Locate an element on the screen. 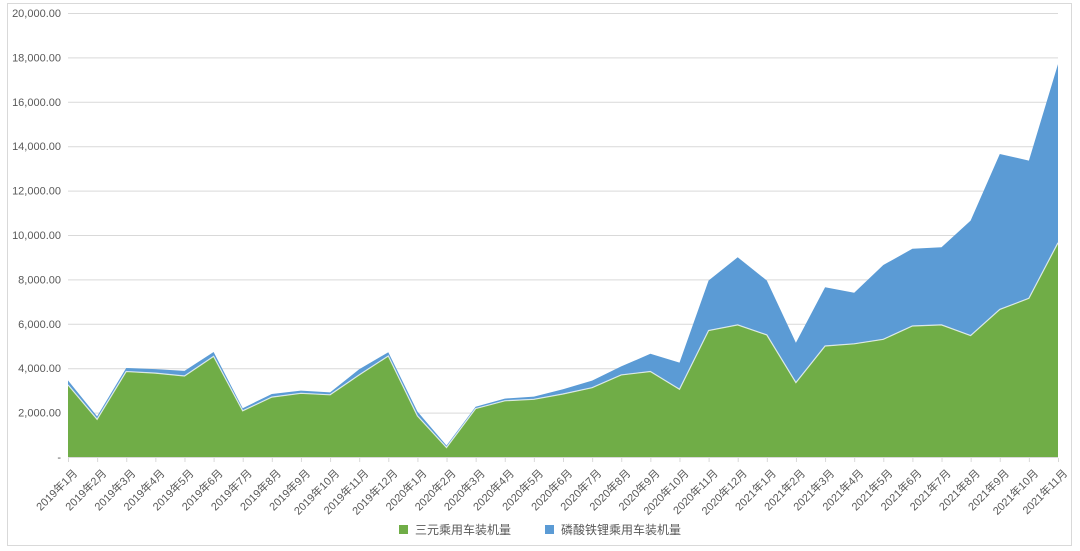 This screenshot has width=1080, height=551. y-tick-label: 14,000.00 is located at coordinates (36, 147).